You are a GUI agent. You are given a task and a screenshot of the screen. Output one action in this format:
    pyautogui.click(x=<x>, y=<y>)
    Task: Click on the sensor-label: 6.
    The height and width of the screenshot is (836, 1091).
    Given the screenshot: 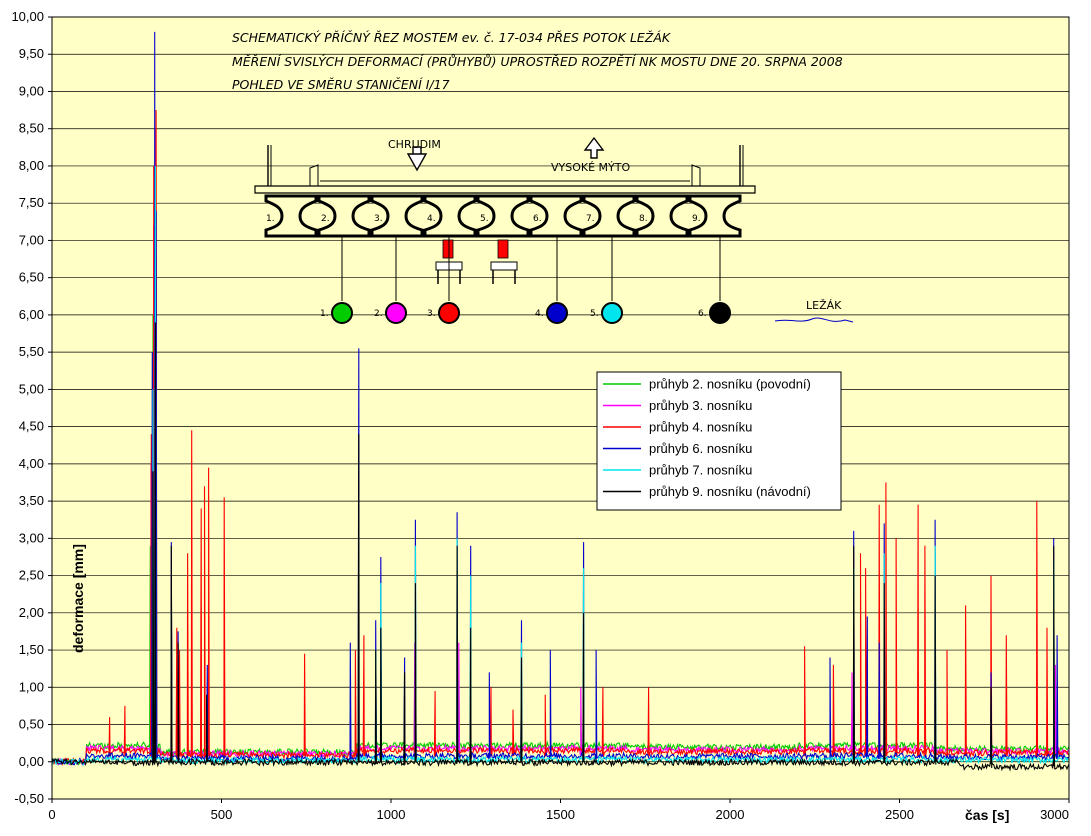 What is the action you would take?
    pyautogui.click(x=702, y=314)
    